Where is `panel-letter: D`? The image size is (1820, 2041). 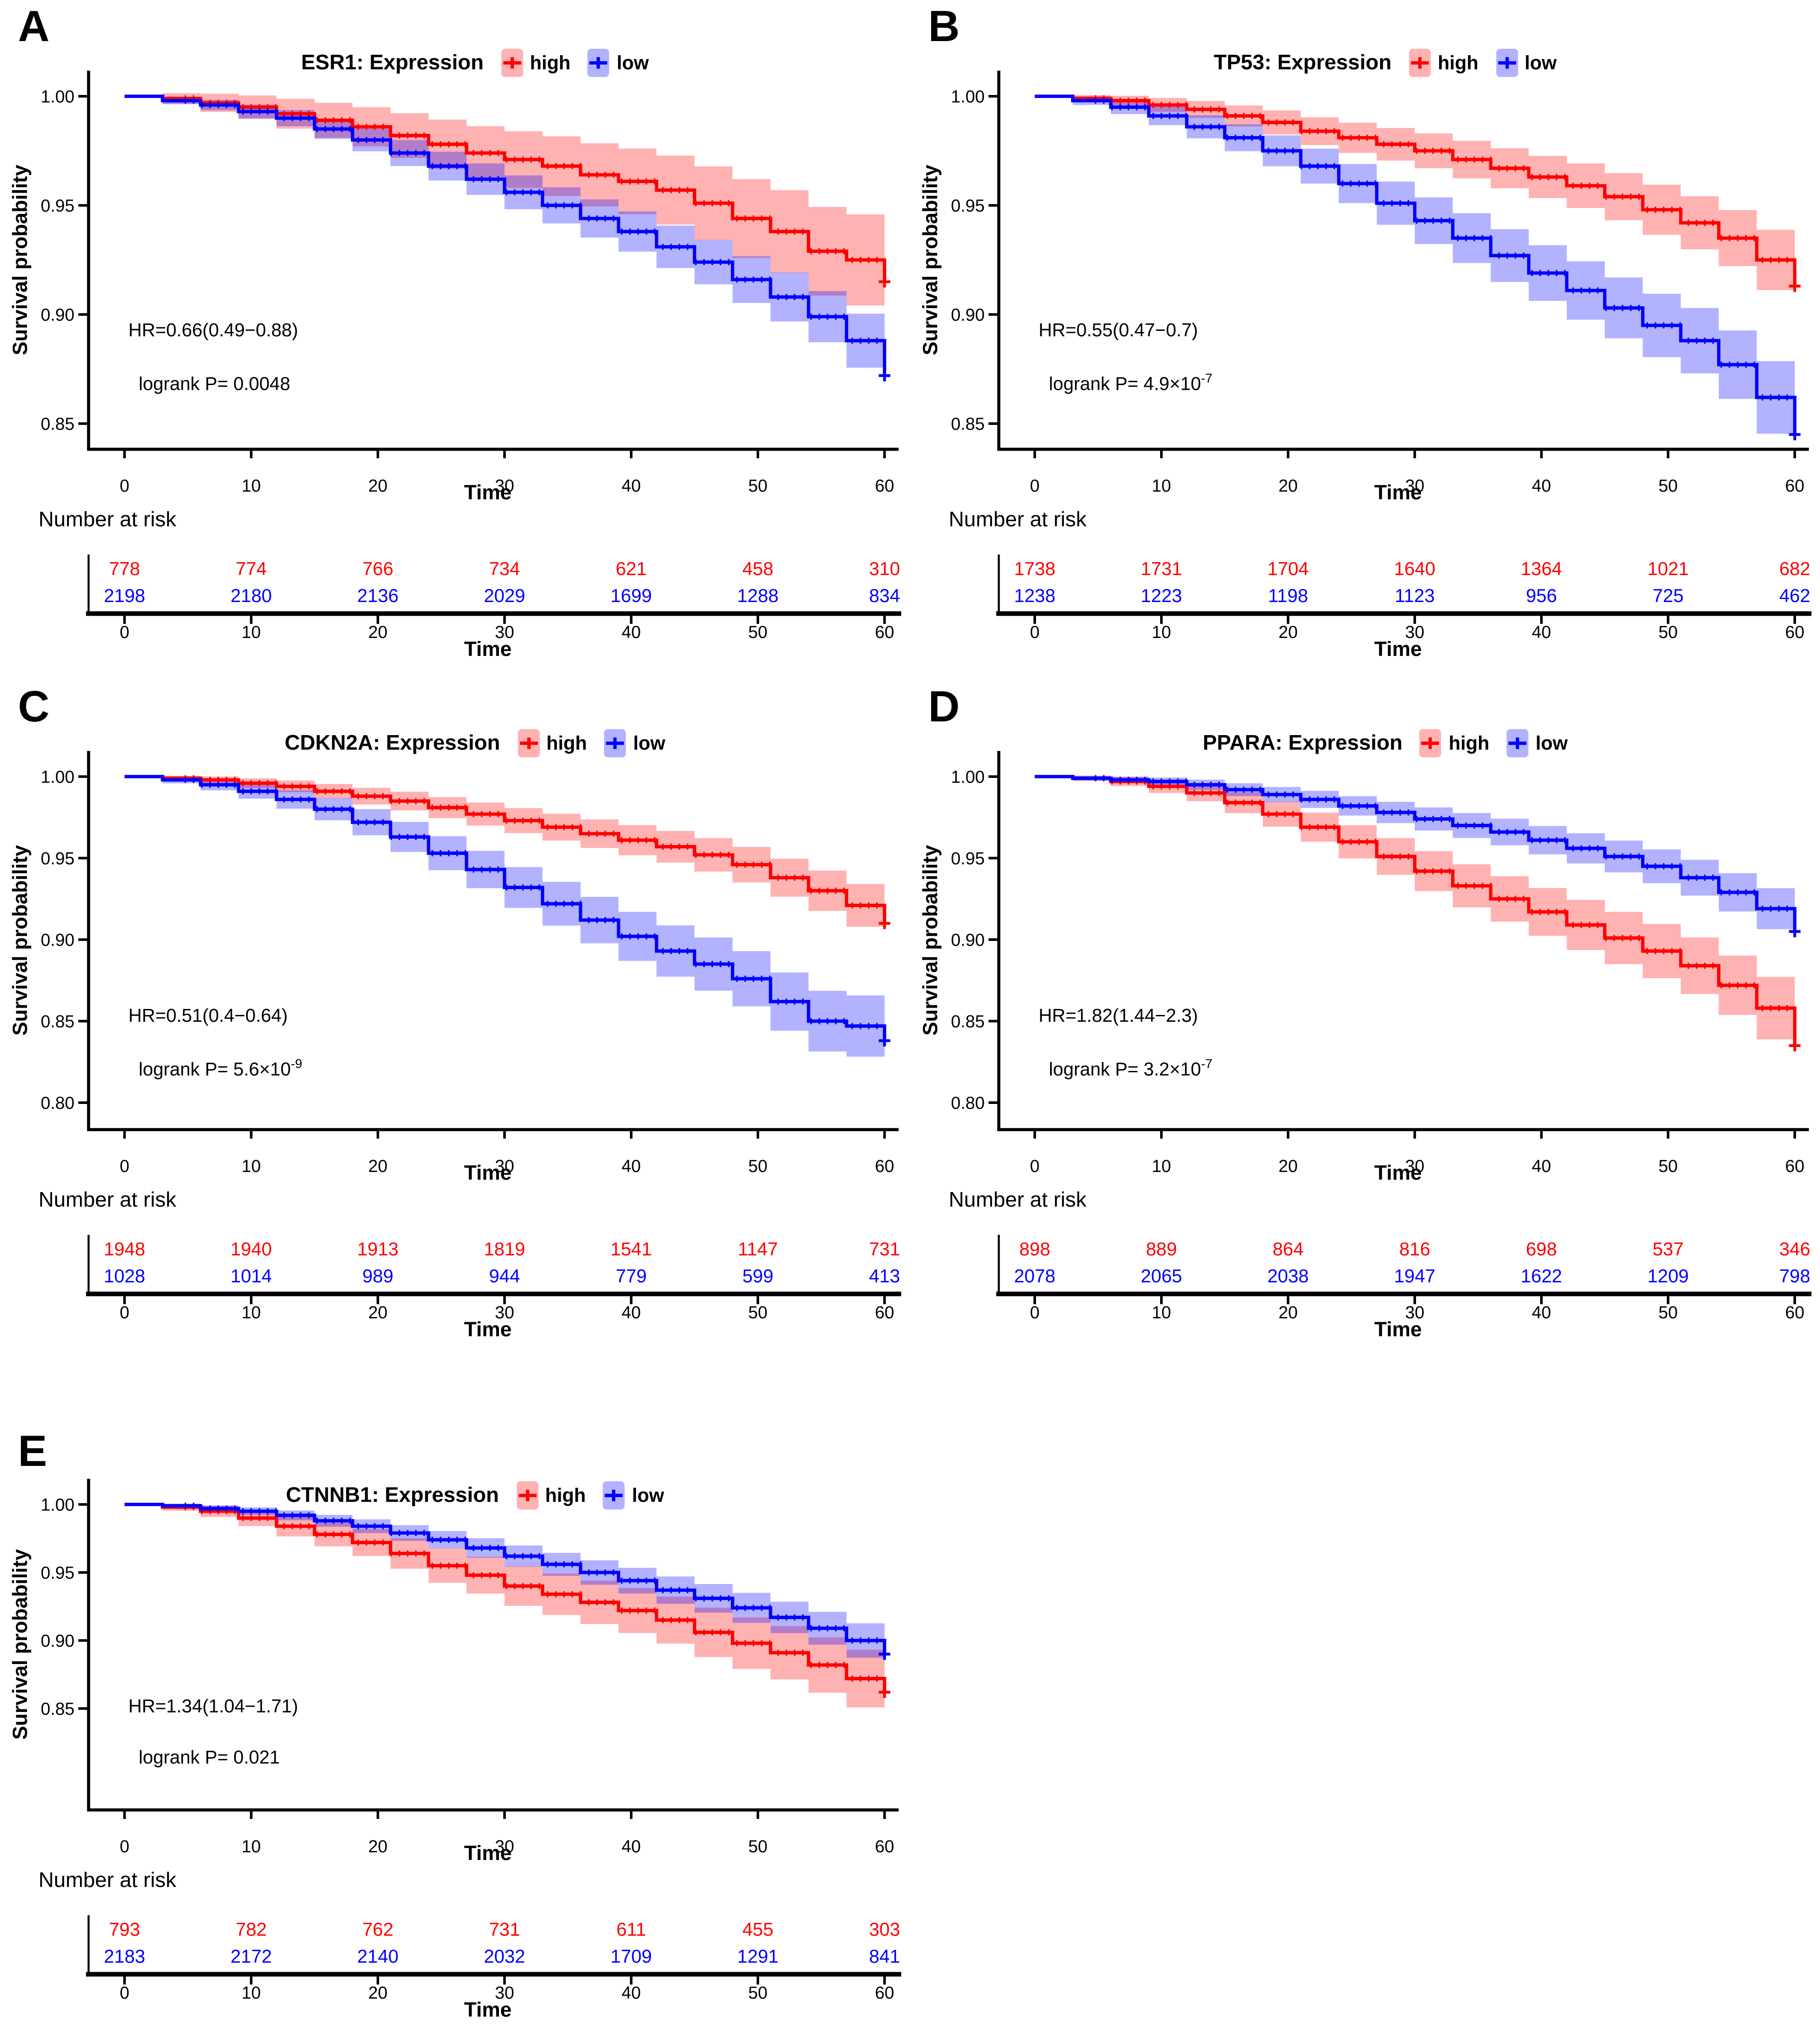 panel-letter: D is located at coordinates (944, 707).